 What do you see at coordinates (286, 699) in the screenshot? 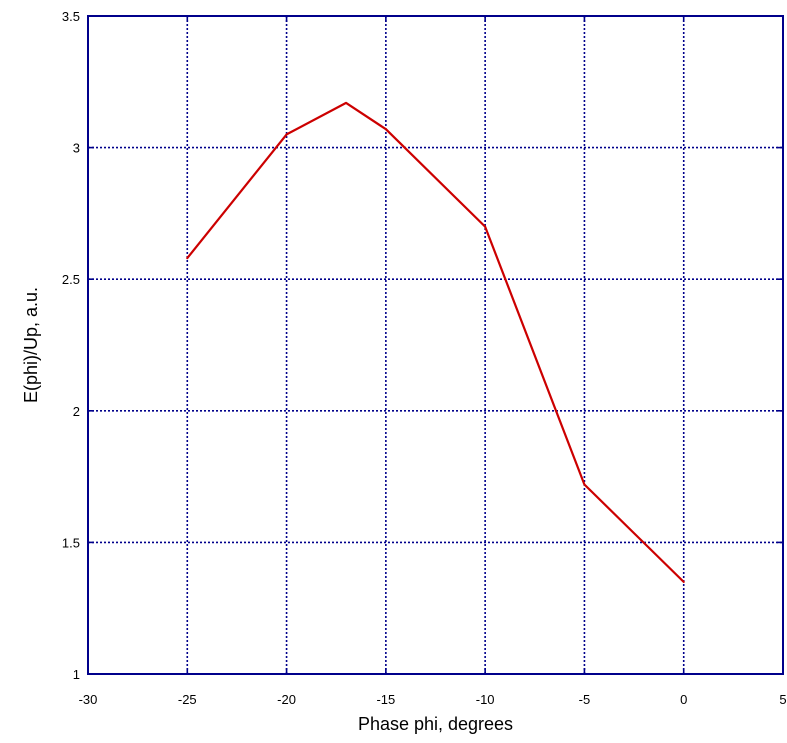
I see `x-tick-label: -20` at bounding box center [286, 699].